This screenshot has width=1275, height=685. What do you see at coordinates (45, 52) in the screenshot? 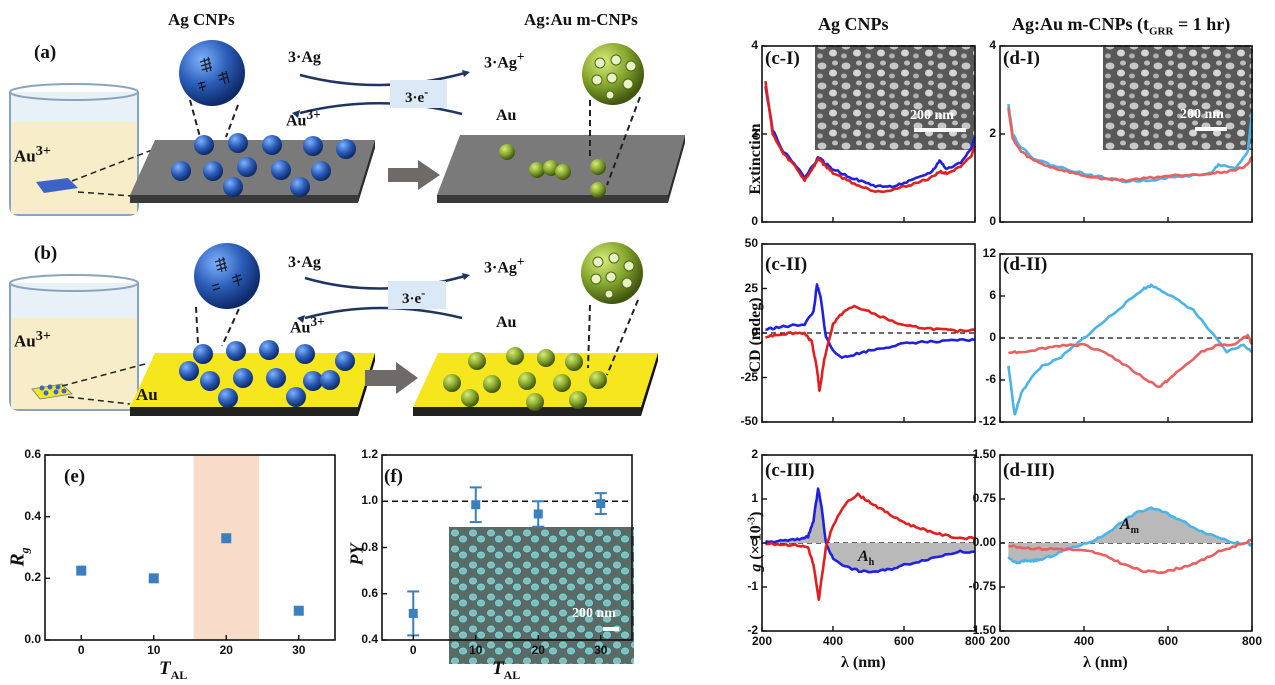
I see `panel-label-a: (a)` at bounding box center [45, 52].